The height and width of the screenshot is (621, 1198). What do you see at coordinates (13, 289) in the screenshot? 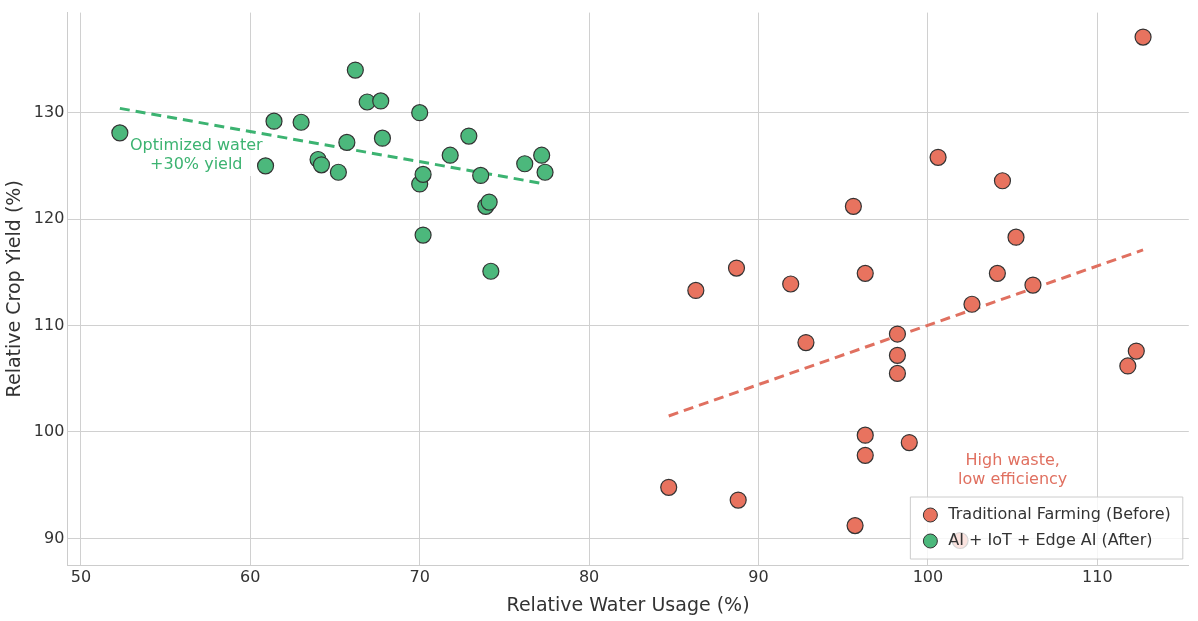
I see `y-axis-title: Relative Crop Yield (%)` at bounding box center [13, 289].